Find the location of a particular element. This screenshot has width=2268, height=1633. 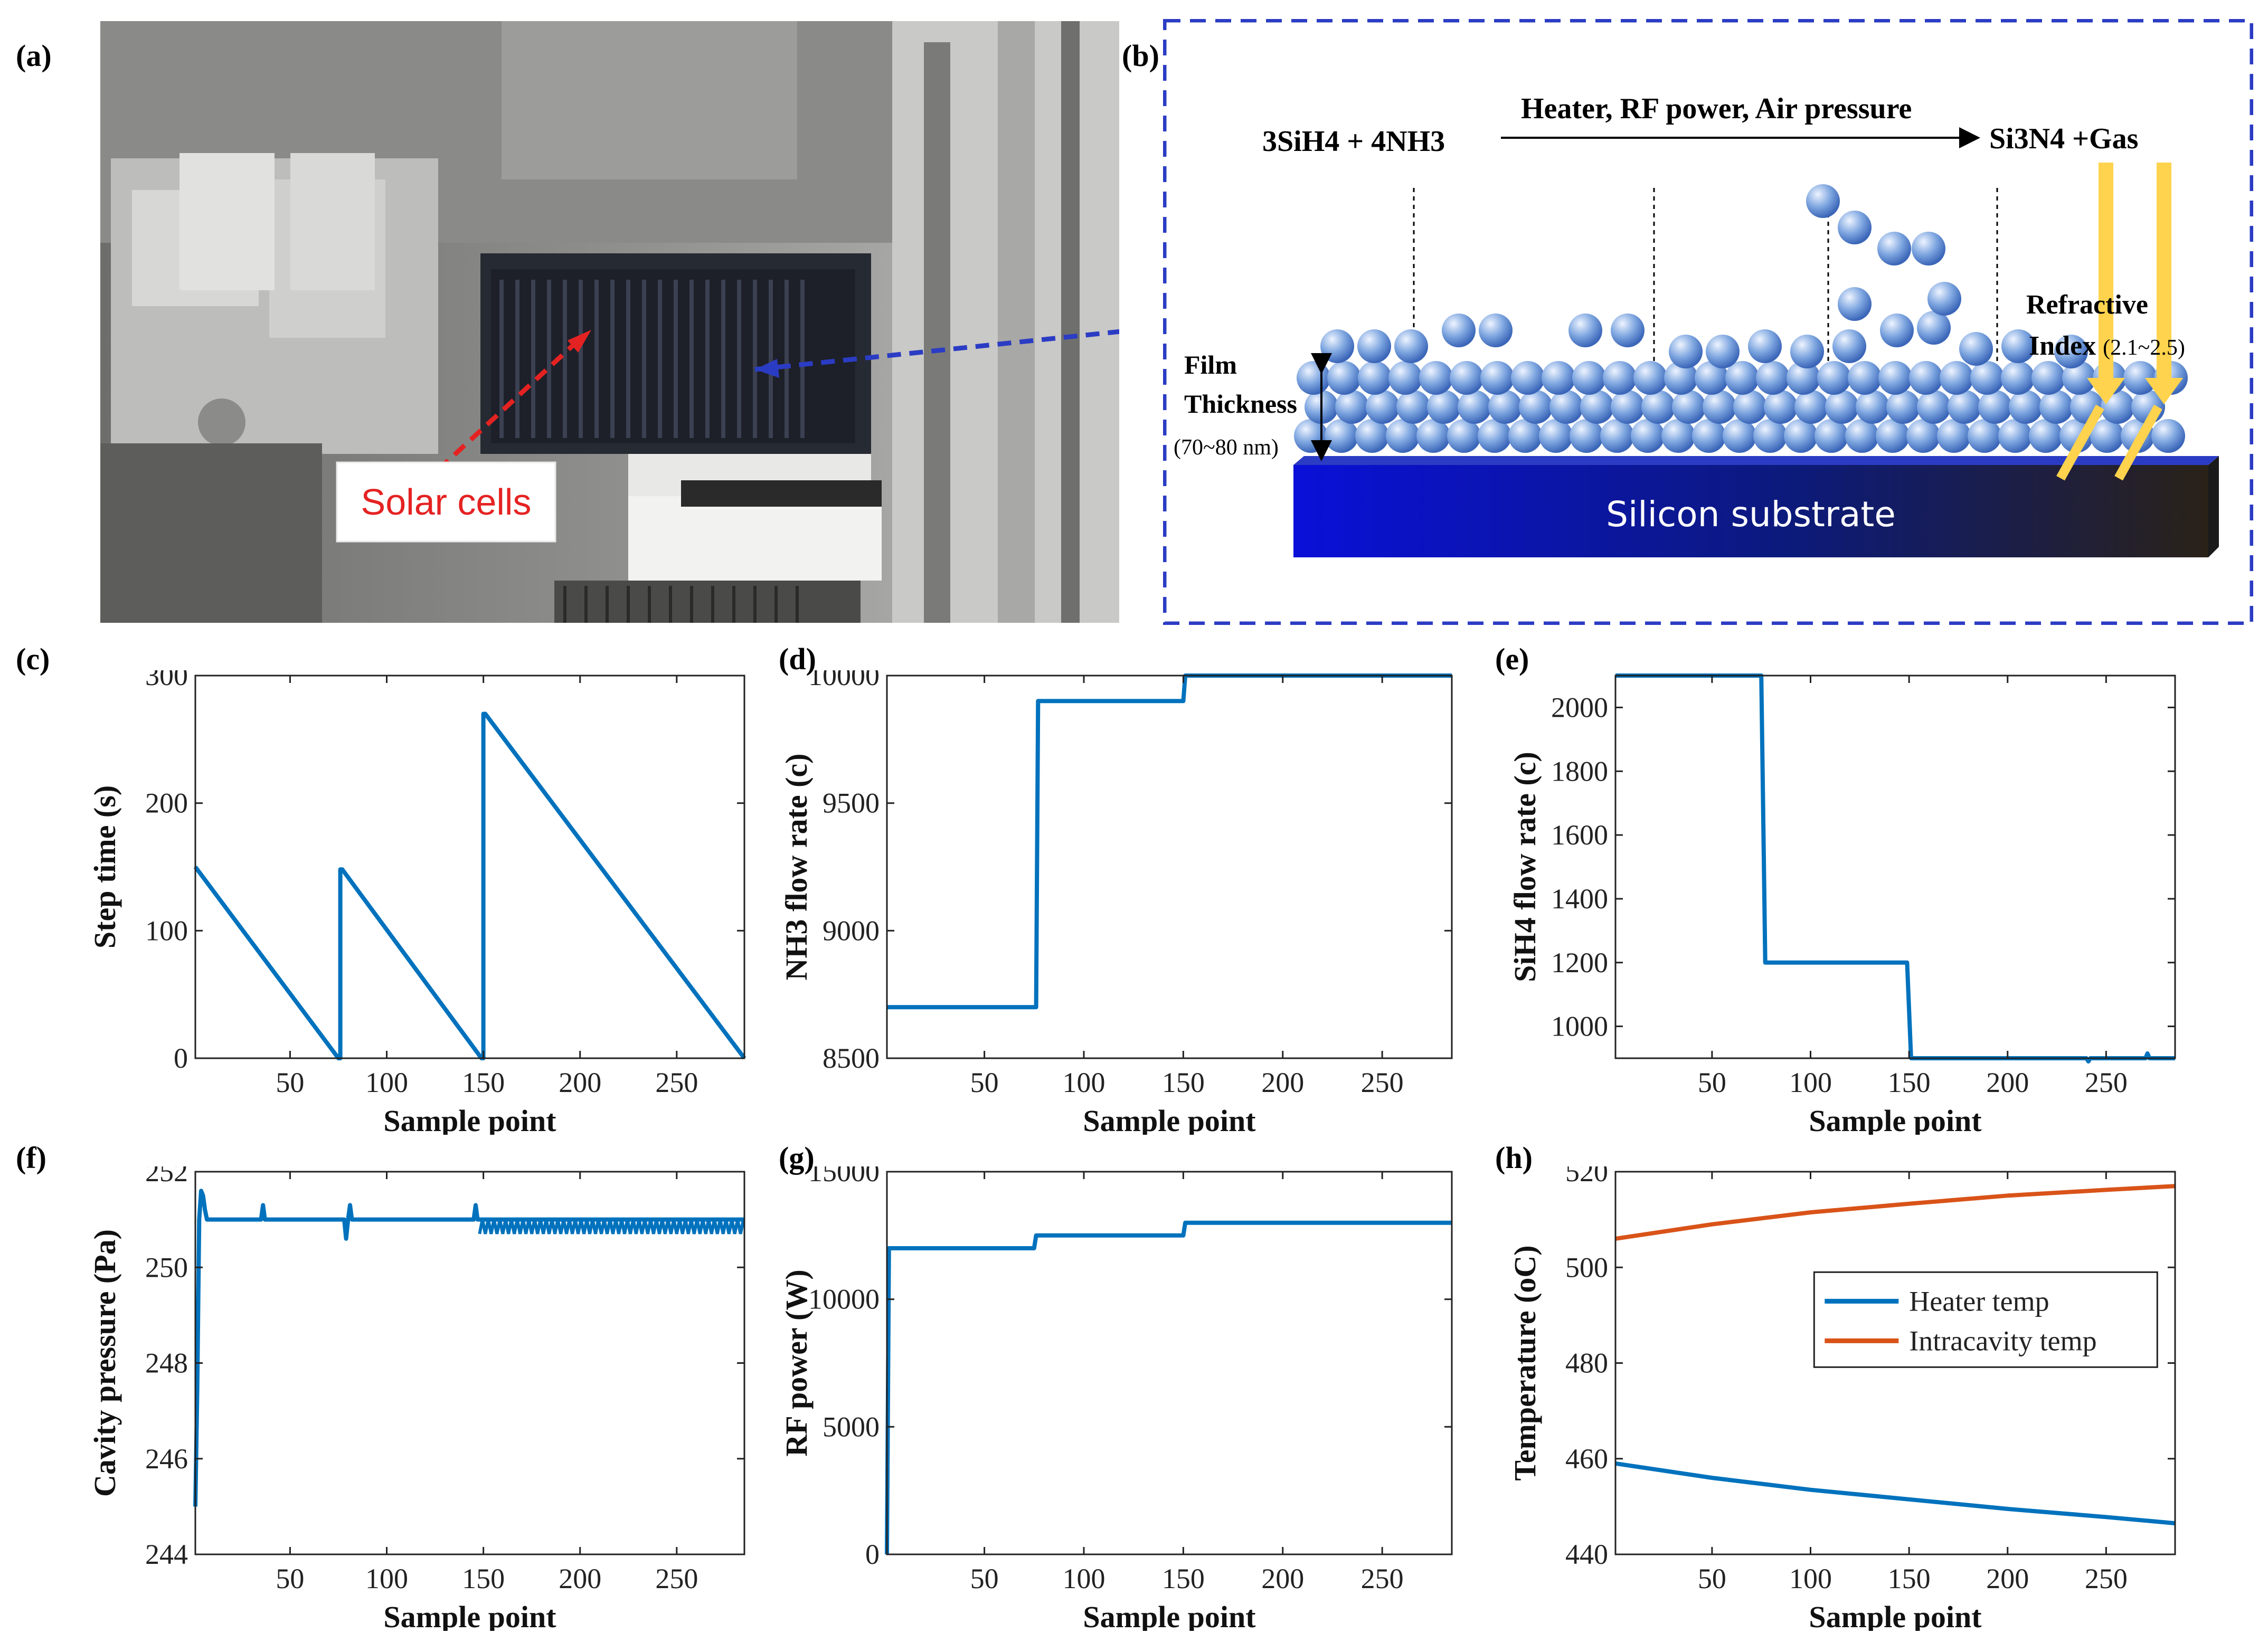

legend-entry-0: Heater temp is located at coordinates (1979, 1301).